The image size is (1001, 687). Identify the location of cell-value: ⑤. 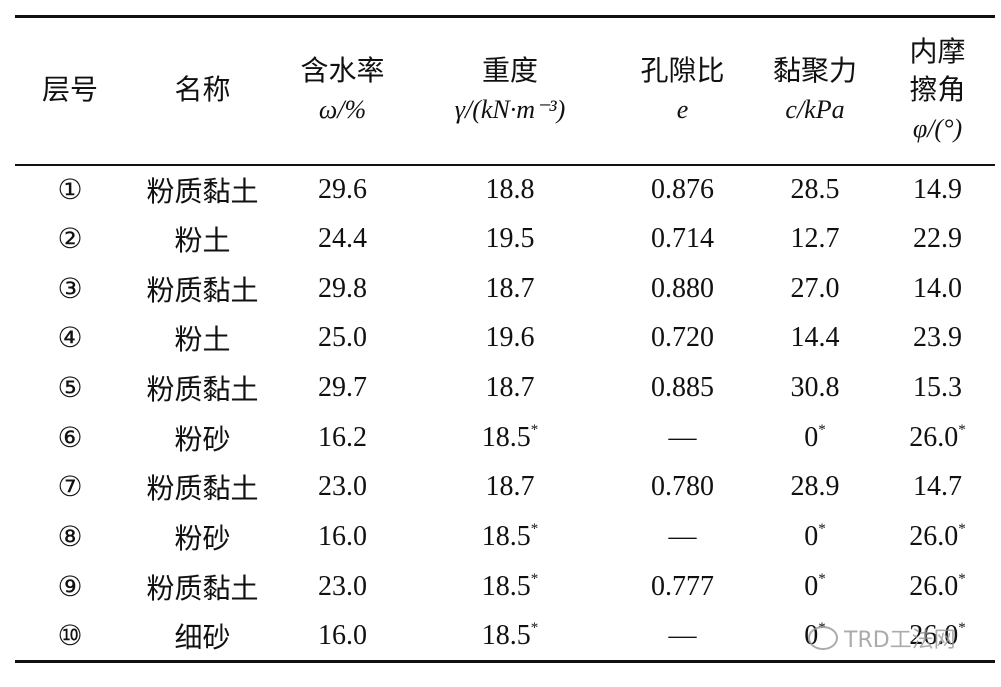
(70, 389).